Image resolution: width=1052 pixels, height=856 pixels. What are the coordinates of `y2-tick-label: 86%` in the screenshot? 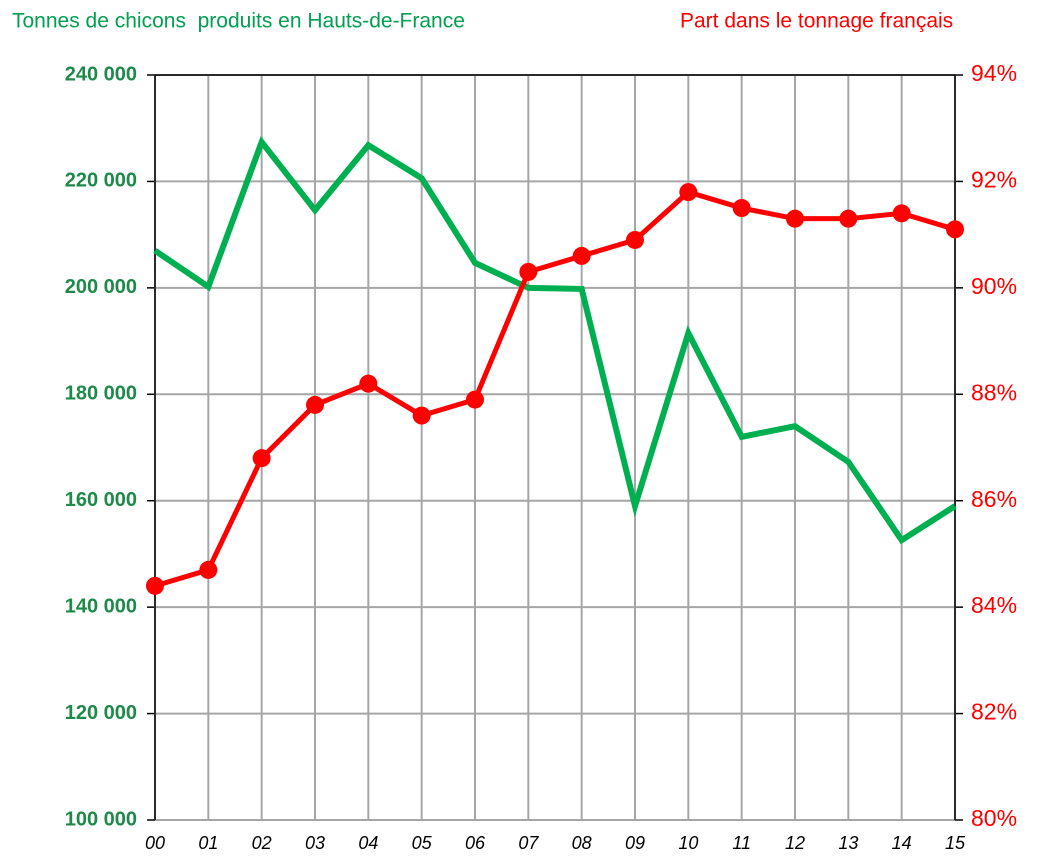 It's located at (994, 499).